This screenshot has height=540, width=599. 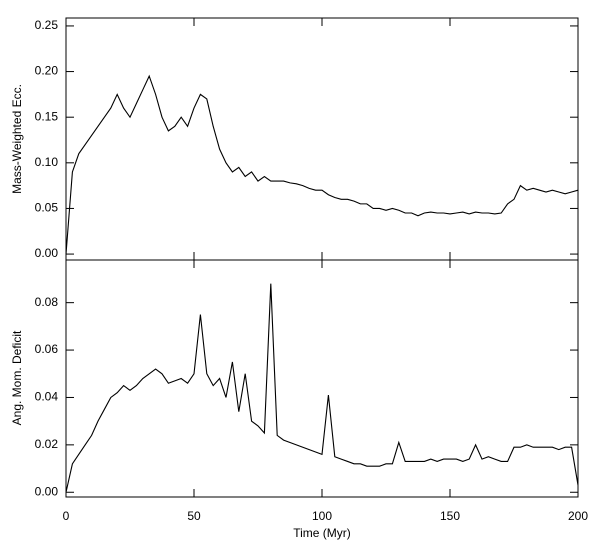 I want to click on y-axis-label: Ang. Mom. Deficit, so click(x=17, y=377).